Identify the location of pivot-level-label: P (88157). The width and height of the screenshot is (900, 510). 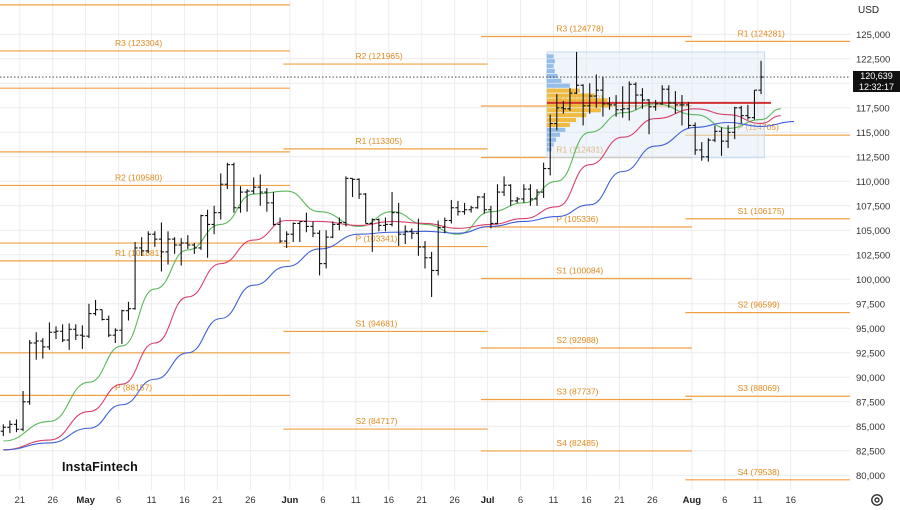
(133, 387).